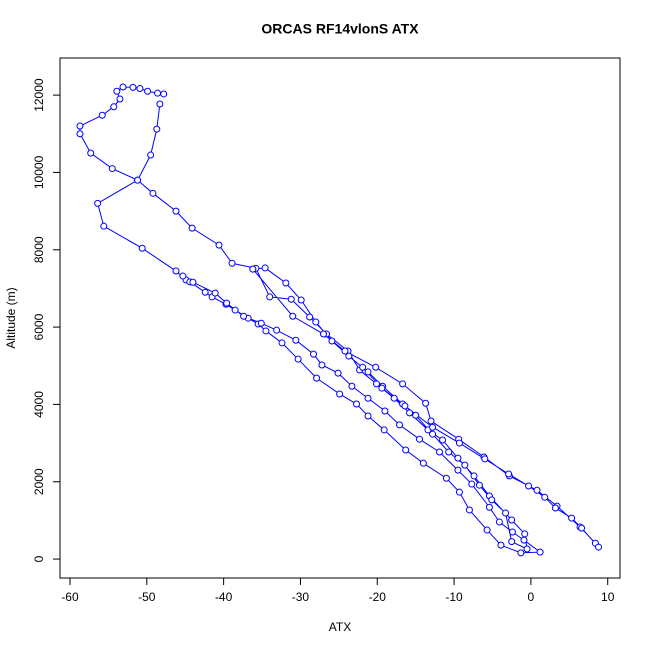  I want to click on chart-title: ORCAS RF14vlonS ATX, so click(340, 29).